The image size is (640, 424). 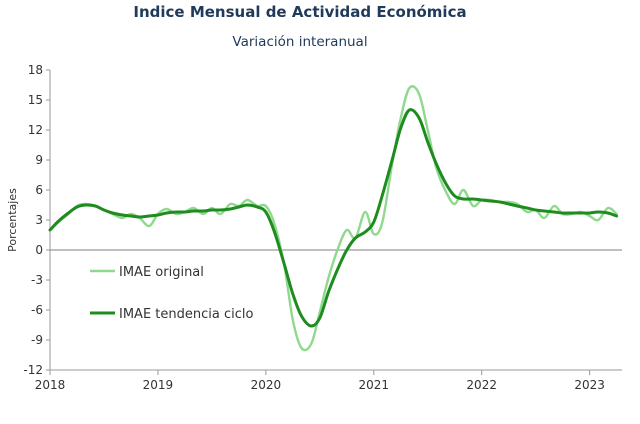 I want to click on y-tick-label: -12, so click(x=33, y=370).